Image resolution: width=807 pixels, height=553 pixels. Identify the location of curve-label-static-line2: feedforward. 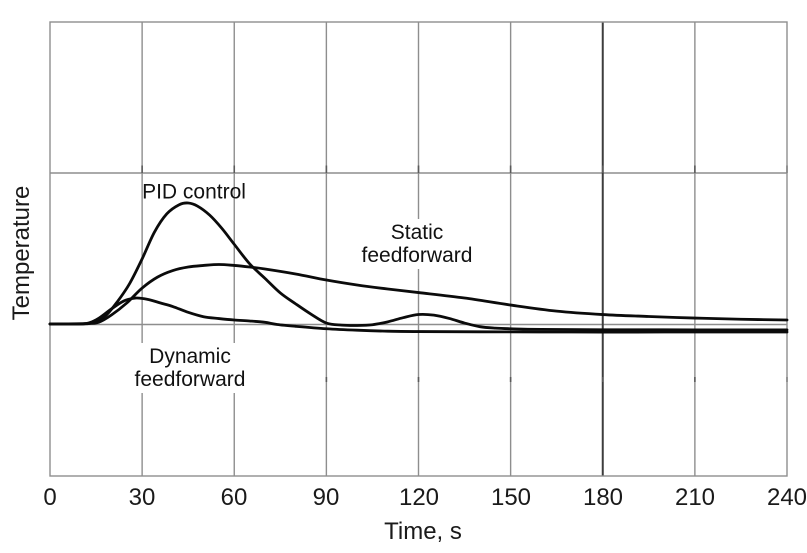
(417, 255).